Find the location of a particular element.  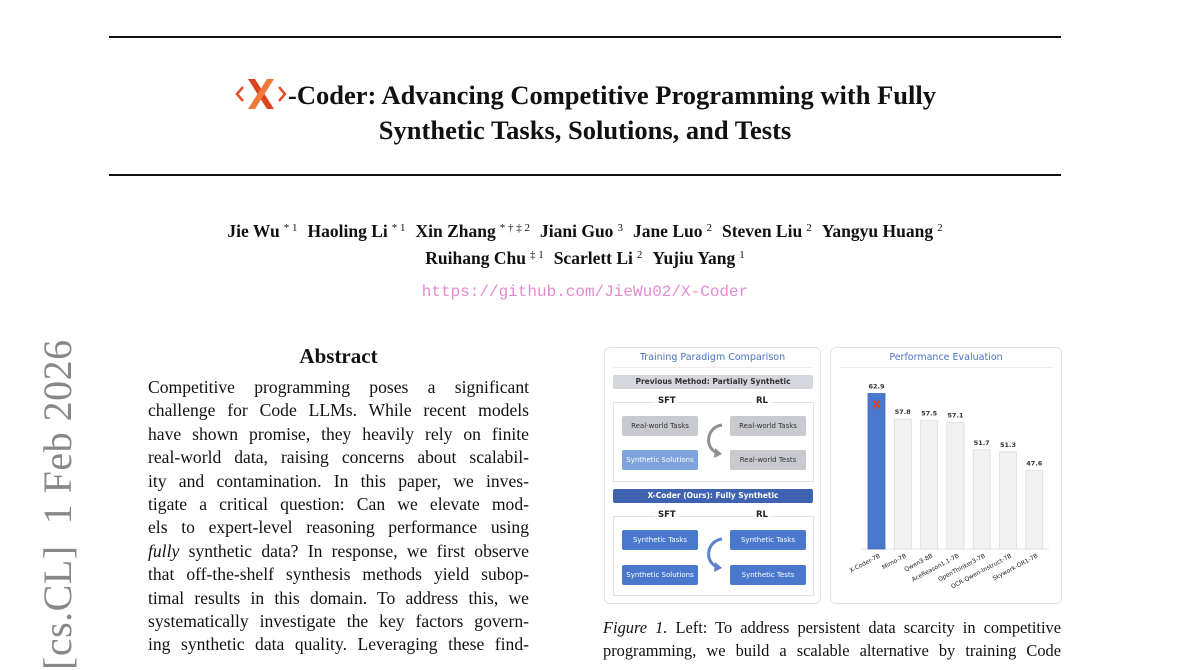

data-label: 47.6 is located at coordinates (1034, 463).